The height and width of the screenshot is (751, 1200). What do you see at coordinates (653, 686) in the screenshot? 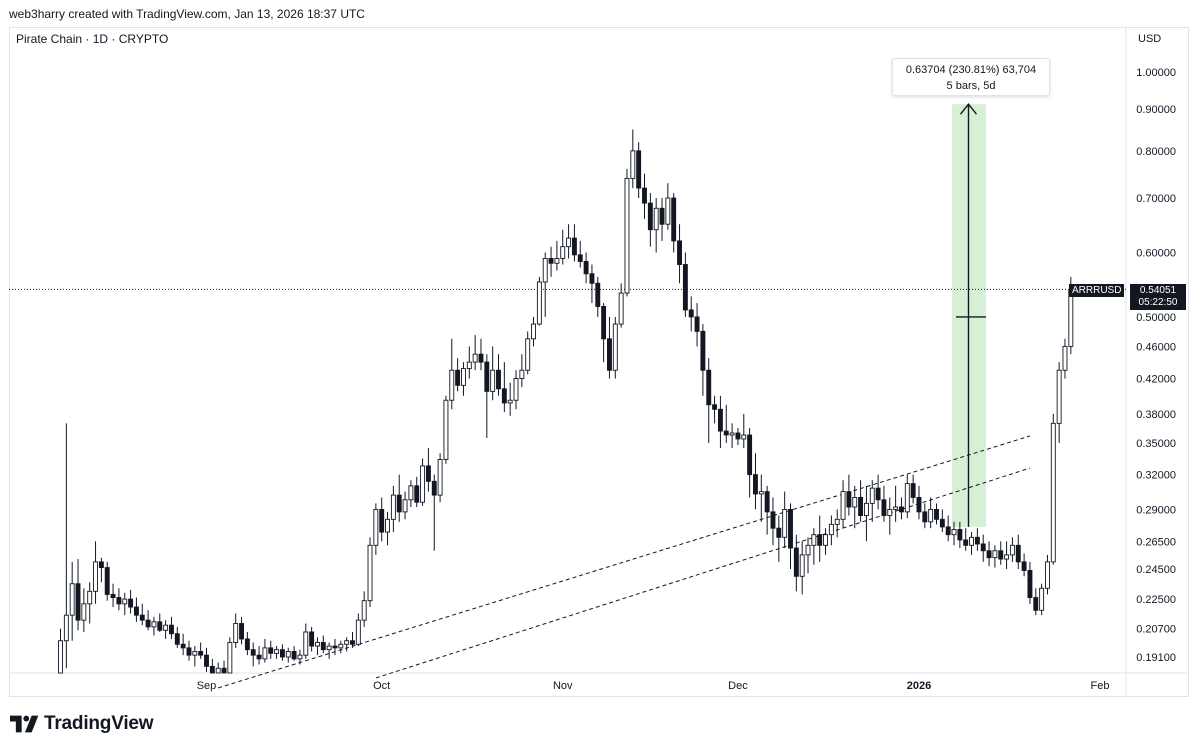
I see `date-axis: Sep Oct Nov Dec 2026 Feb` at bounding box center [653, 686].